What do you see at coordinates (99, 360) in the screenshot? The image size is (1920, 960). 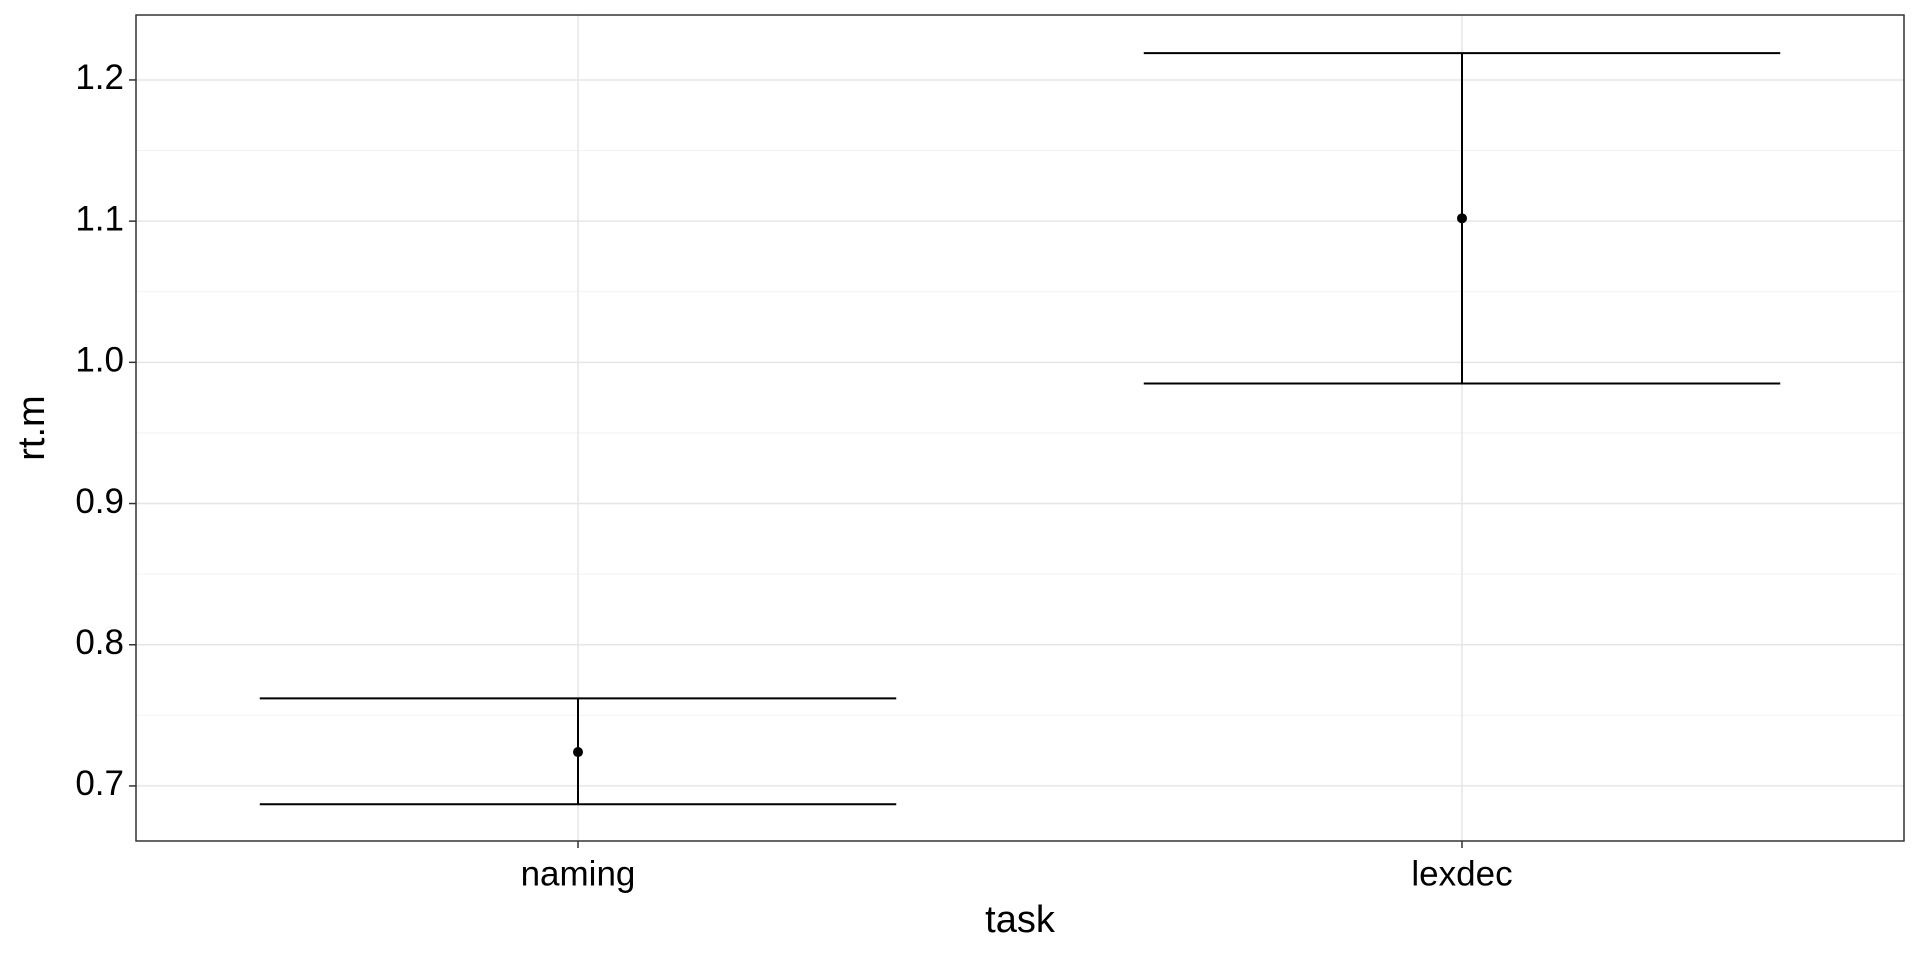 I see `y-tick-label: 1.0` at bounding box center [99, 360].